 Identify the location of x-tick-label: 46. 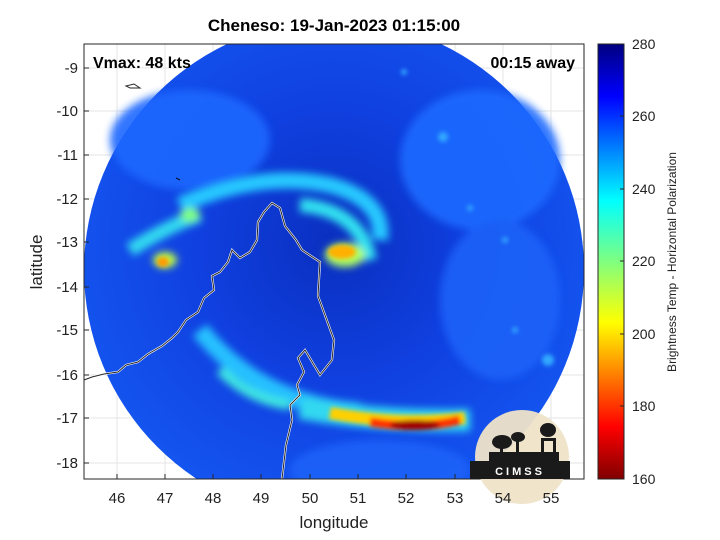
(117, 498).